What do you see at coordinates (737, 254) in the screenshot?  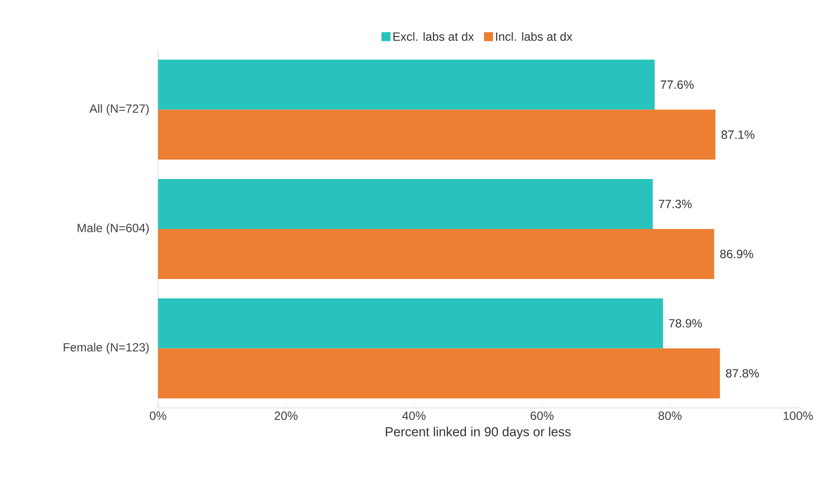 I see `data-label: 86.9%` at bounding box center [737, 254].